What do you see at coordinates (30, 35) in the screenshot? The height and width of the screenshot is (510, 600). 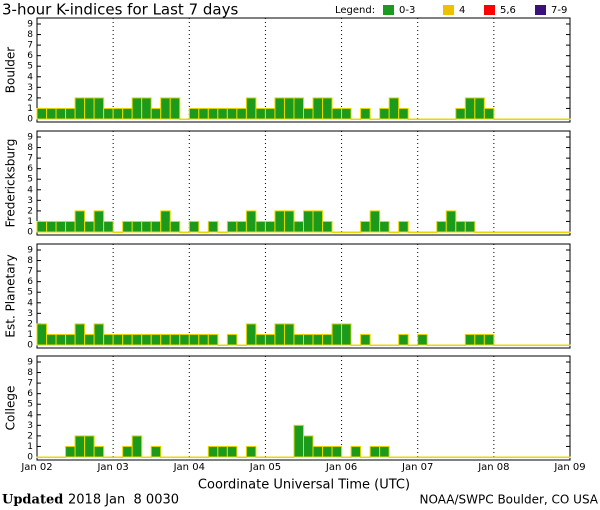 I see `y-tick-label: 8` at bounding box center [30, 35].